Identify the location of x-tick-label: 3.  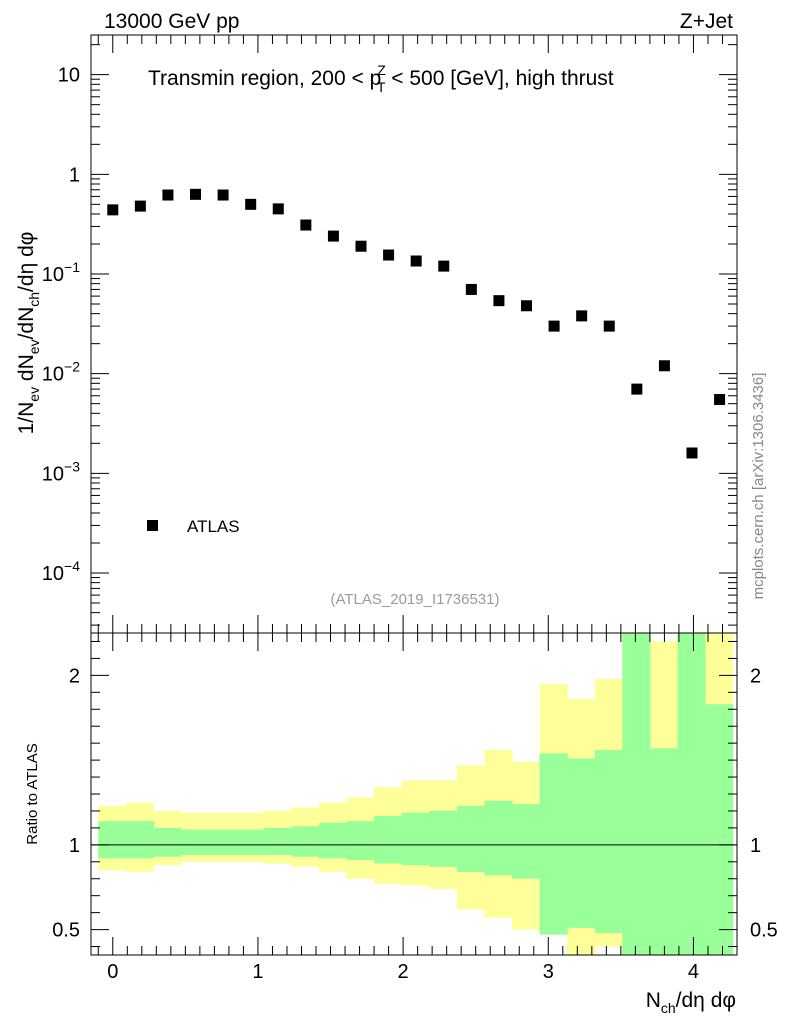
(548, 972).